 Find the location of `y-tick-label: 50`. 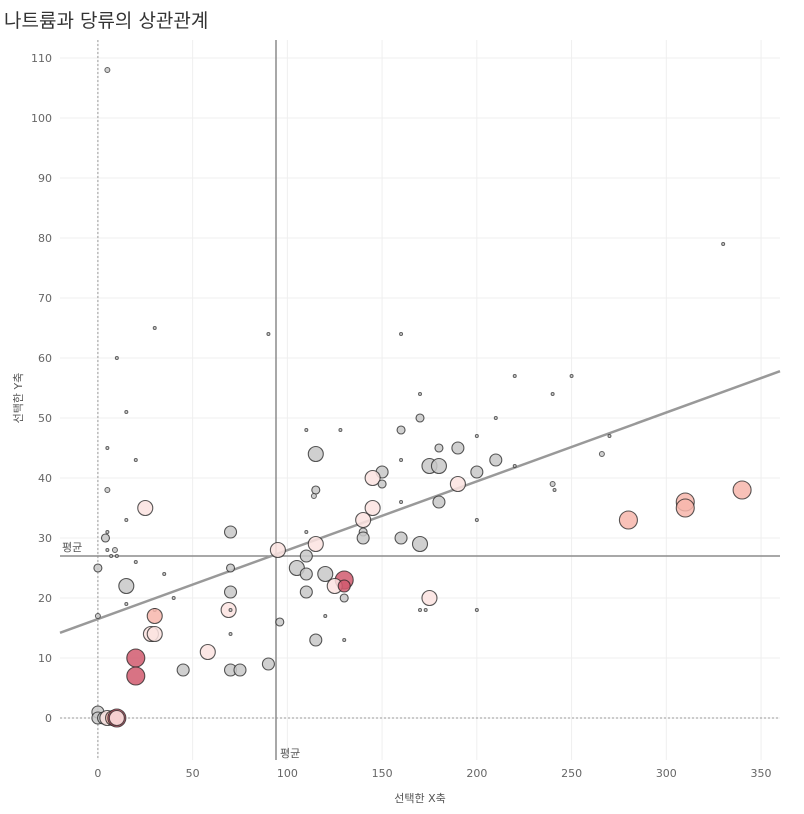

y-tick-label: 50 is located at coordinates (45, 418).